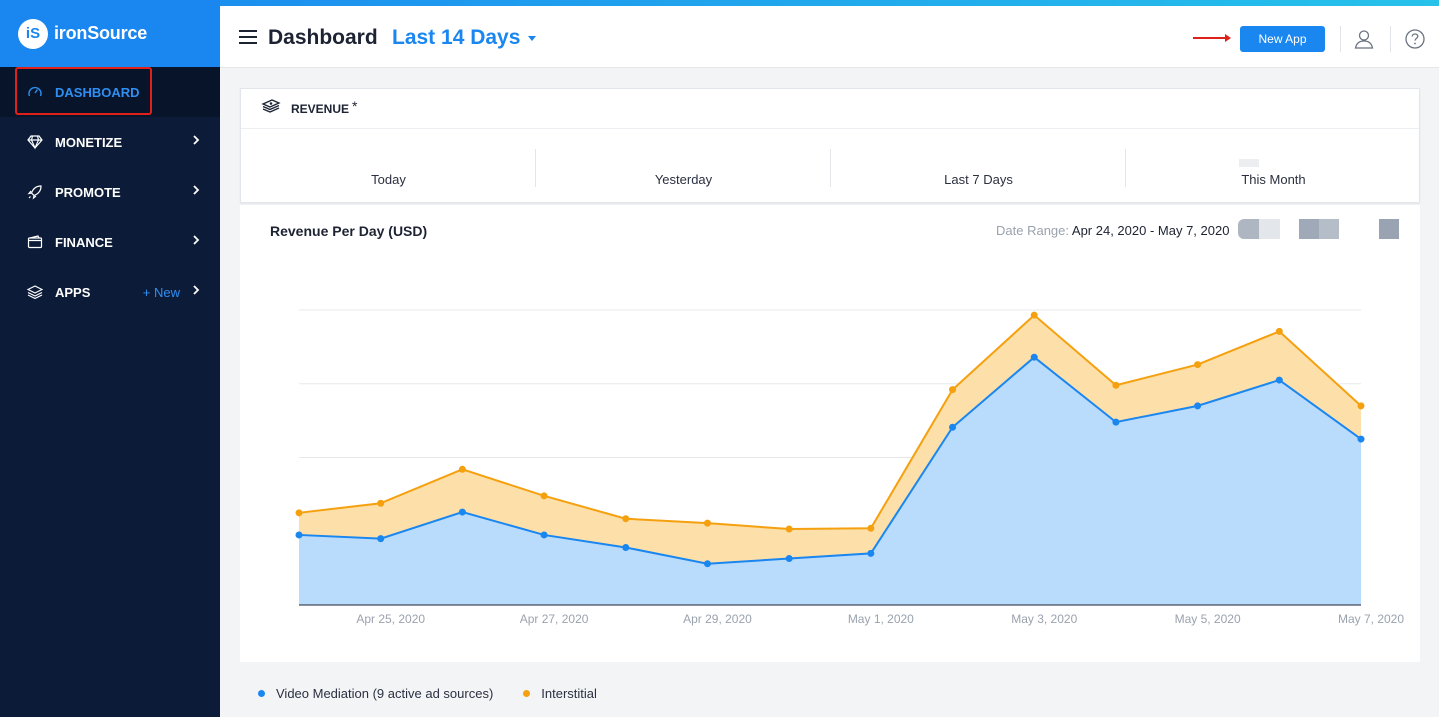  I want to click on period-label: Yesterday, so click(683, 179).